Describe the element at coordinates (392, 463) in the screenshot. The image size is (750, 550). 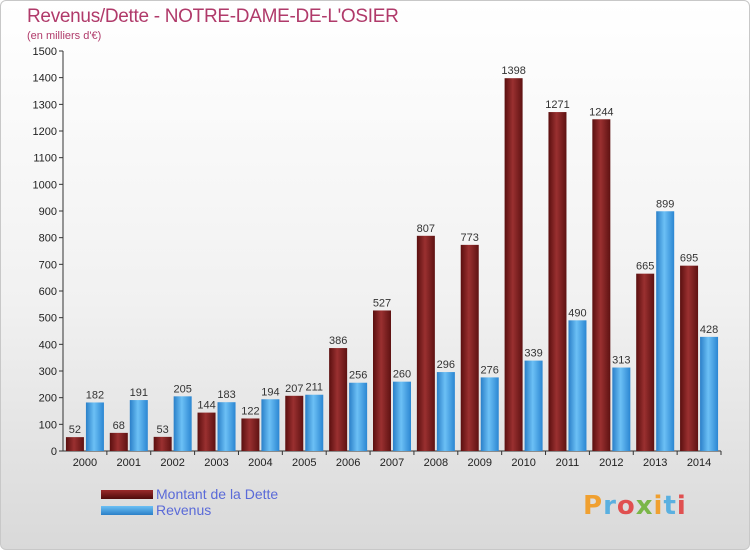
I see `x-tick-label: 2007` at that location.